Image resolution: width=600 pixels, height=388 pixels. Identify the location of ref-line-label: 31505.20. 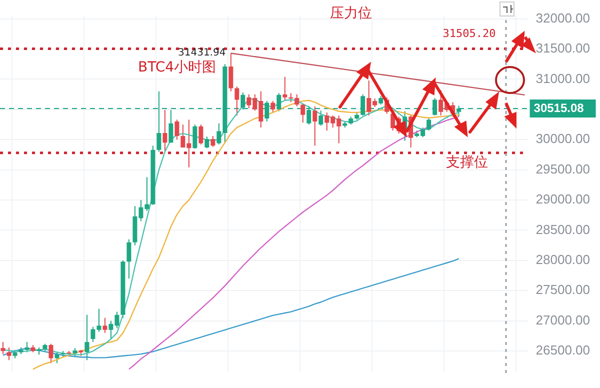
(469, 33).